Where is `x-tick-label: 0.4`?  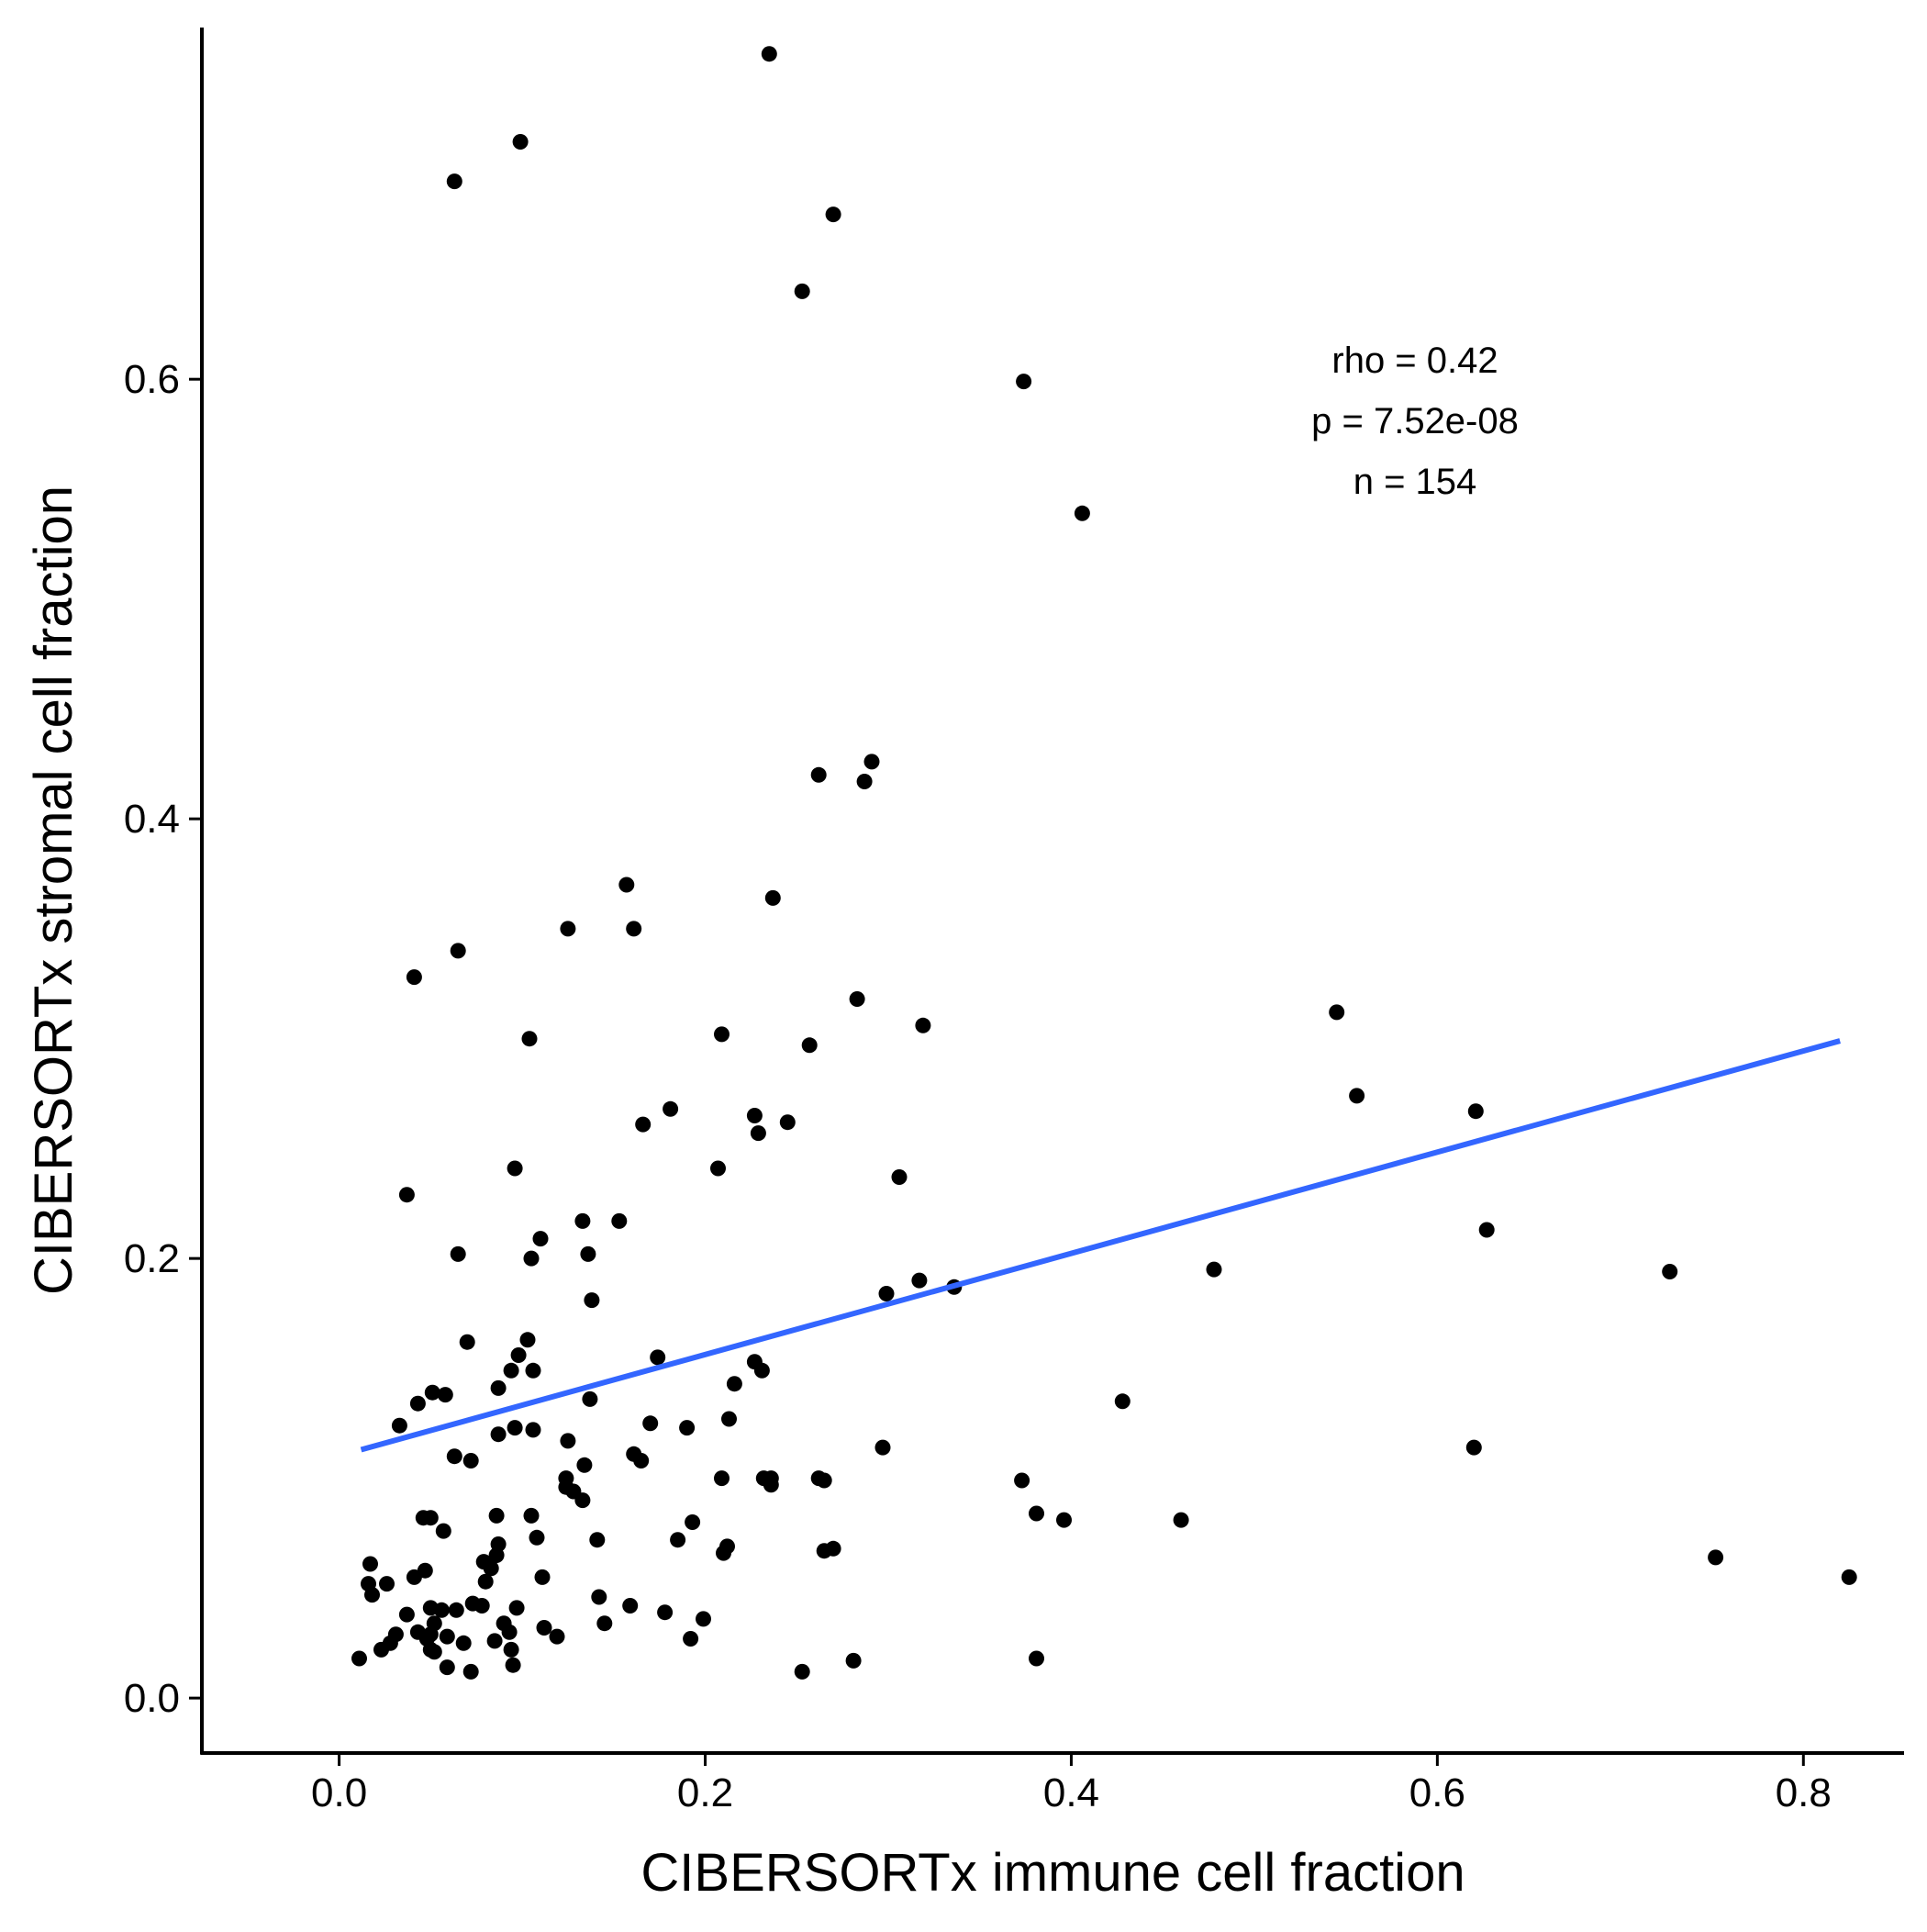 x-tick-label: 0.4 is located at coordinates (1071, 1792).